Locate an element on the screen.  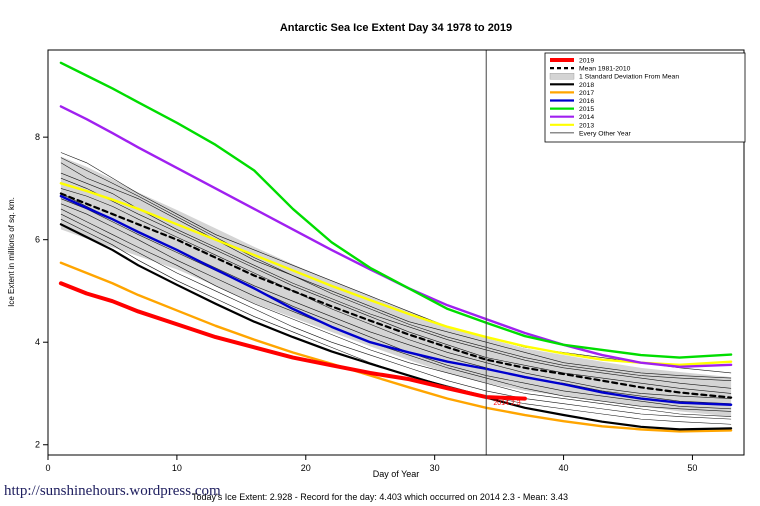
record-annotation: 2014 2.3 is located at coordinates (506, 403).